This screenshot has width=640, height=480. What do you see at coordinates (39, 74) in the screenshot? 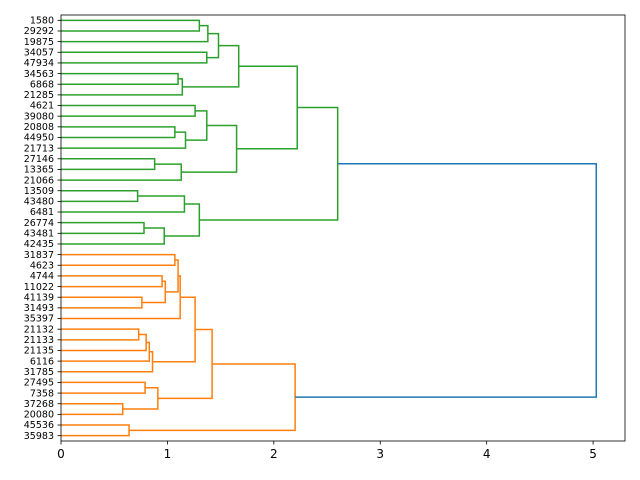
I see `leaf-label: 34563` at bounding box center [39, 74].